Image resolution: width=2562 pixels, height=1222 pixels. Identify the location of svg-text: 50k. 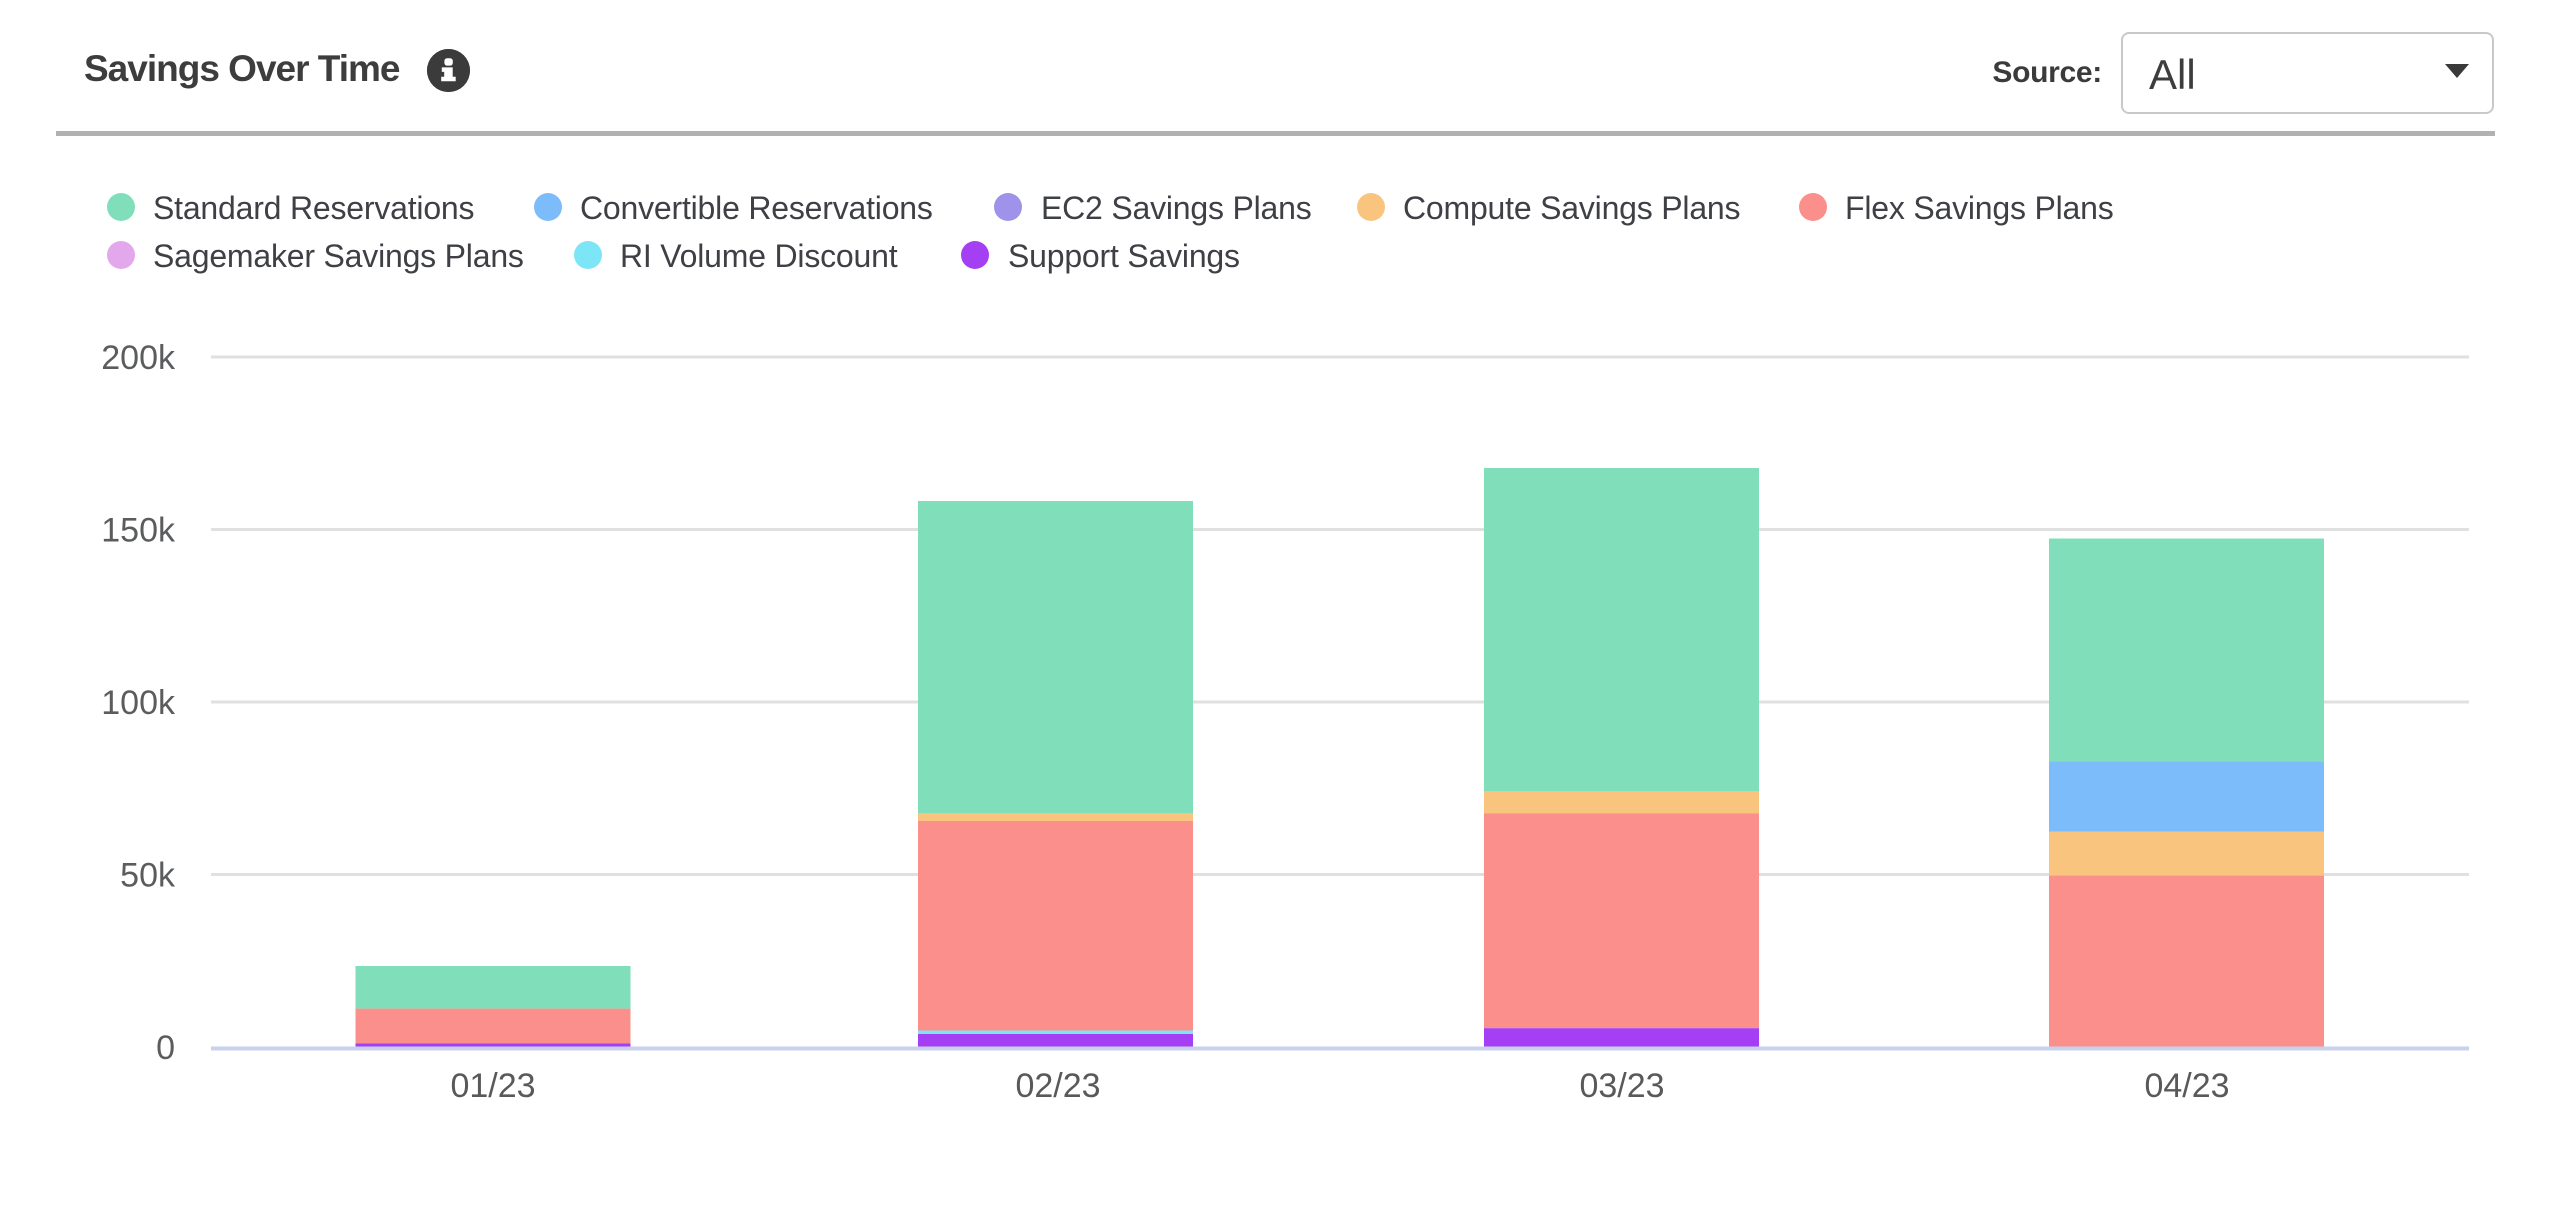
(148, 876).